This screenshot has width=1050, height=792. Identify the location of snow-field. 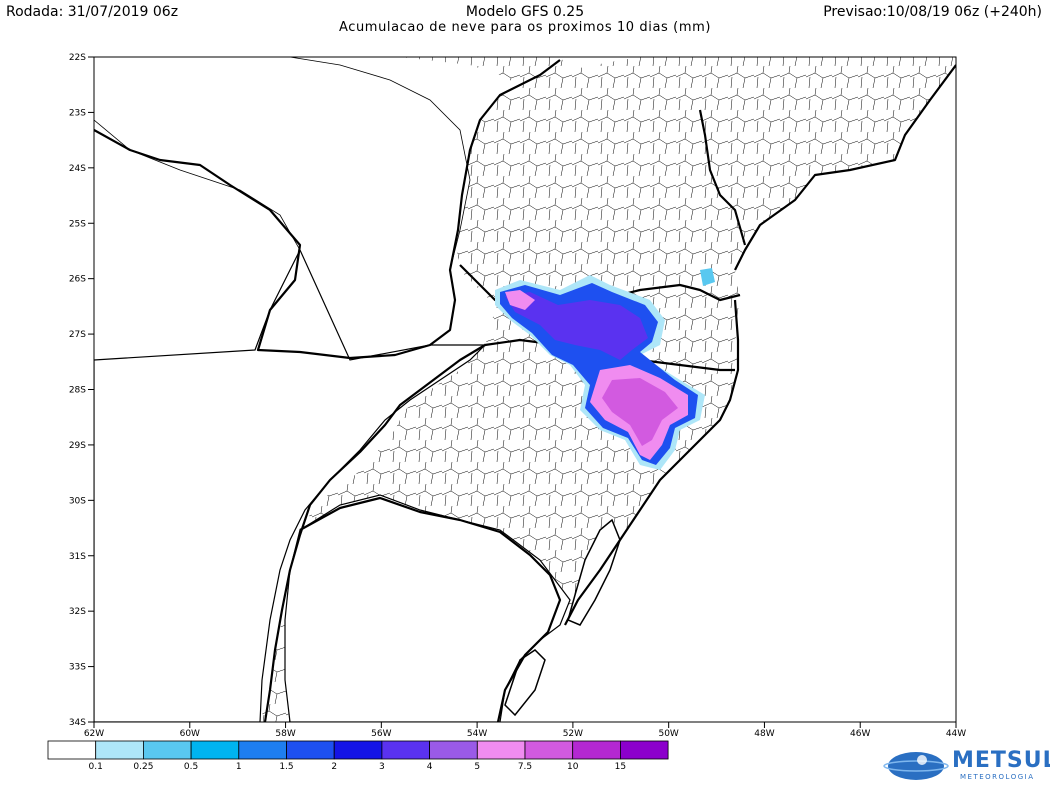
(605, 369).